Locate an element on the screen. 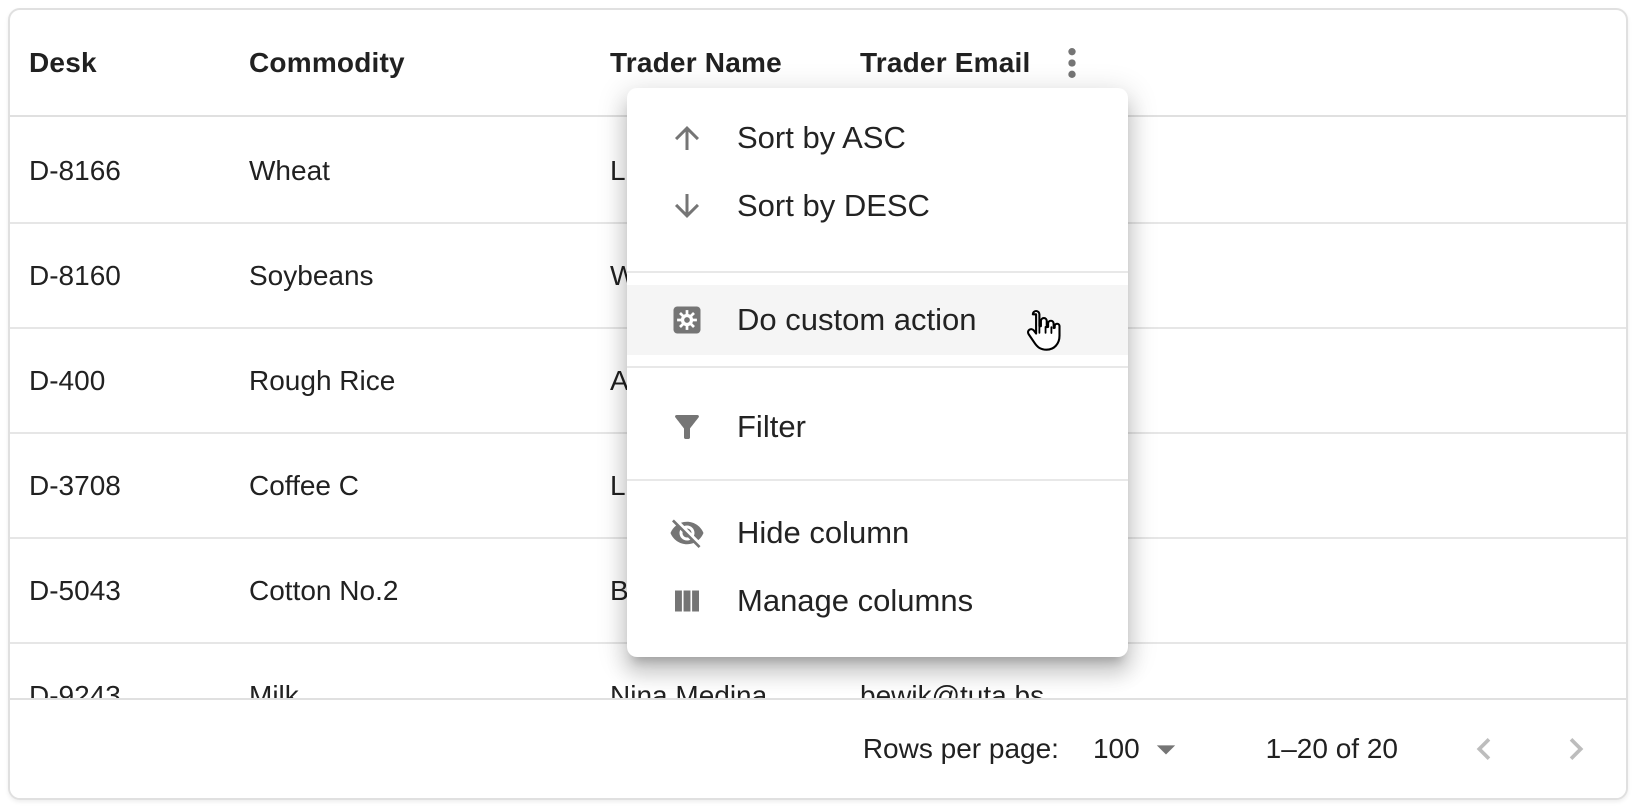 This screenshot has width=1636, height=808. filter-icon is located at coordinates (687, 427).